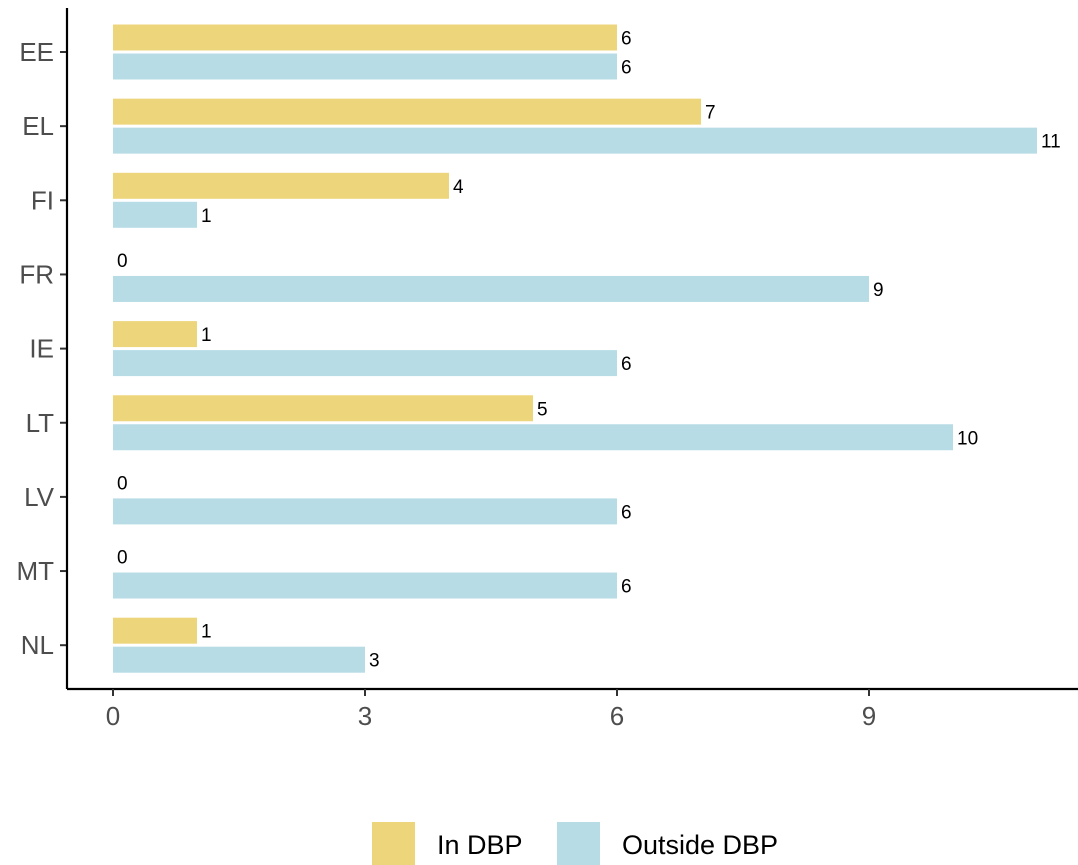  What do you see at coordinates (206, 335) in the screenshot?
I see `data-label-ie-in-dbp: 1` at bounding box center [206, 335].